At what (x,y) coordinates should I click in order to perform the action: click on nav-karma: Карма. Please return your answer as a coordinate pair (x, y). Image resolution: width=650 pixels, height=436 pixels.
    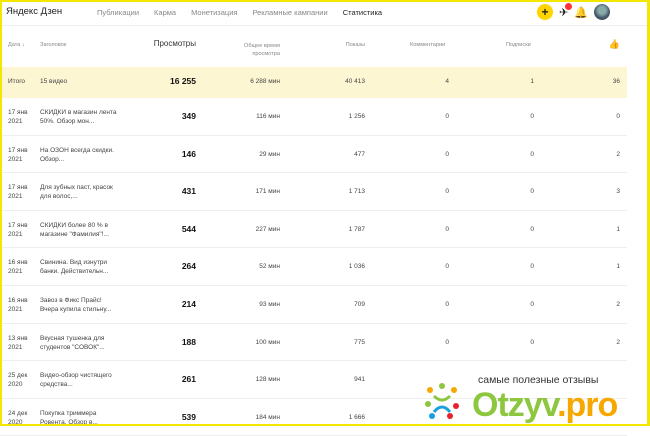
    Looking at the image, I should click on (165, 12).